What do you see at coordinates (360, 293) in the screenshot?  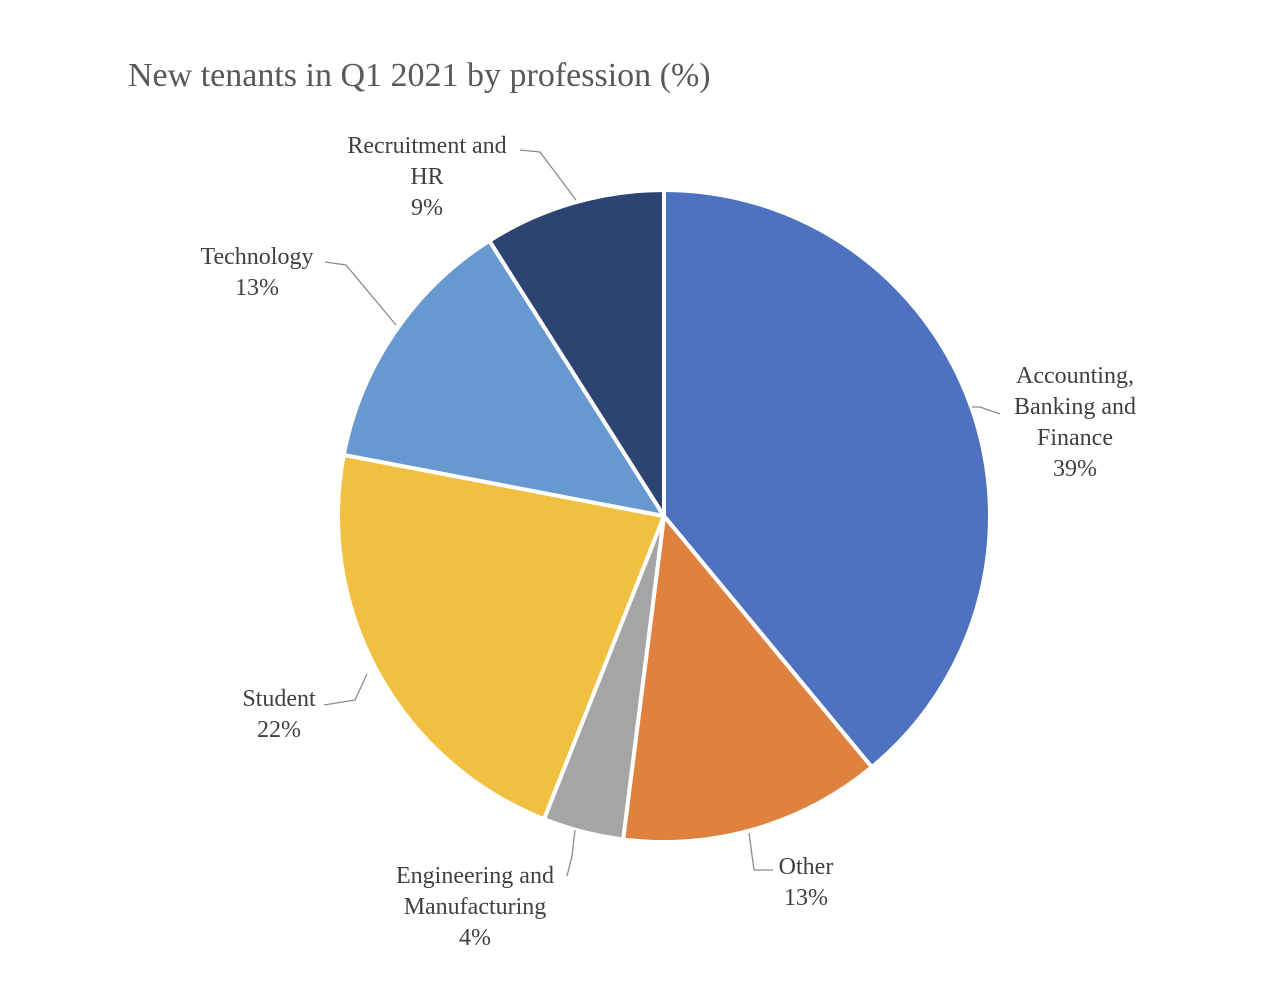 I see `leader-line-technology` at bounding box center [360, 293].